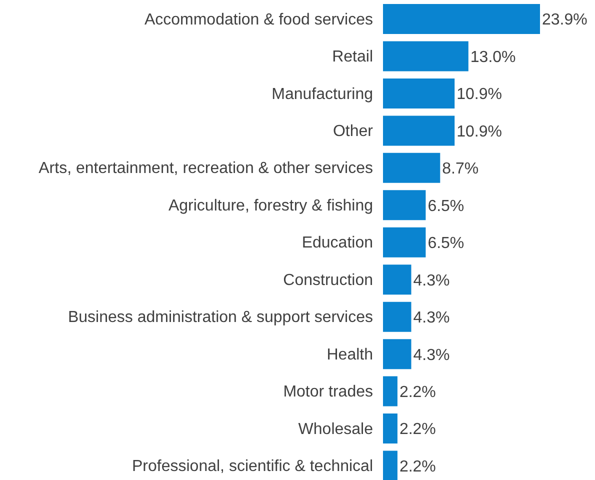 This screenshot has height=480, width=595. What do you see at coordinates (328, 392) in the screenshot?
I see `y-tick-label: Motor trades` at bounding box center [328, 392].